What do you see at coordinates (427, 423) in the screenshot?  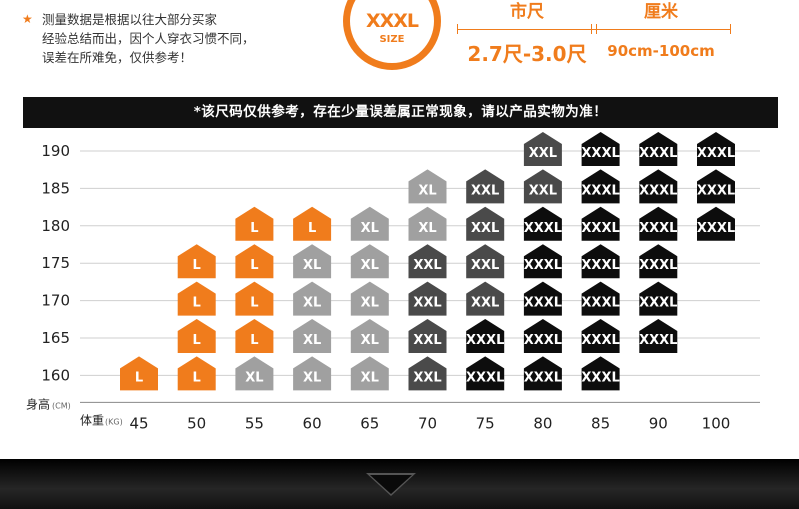 I see `x-tick-label: 70` at bounding box center [427, 423].